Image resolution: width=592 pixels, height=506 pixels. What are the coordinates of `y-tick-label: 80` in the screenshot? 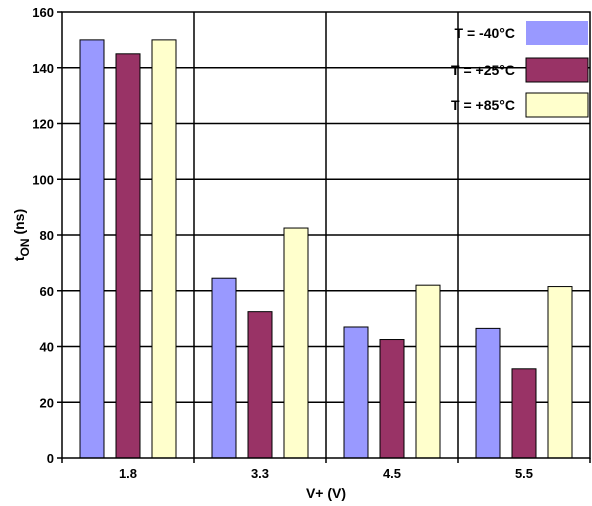 It's located at (47, 235).